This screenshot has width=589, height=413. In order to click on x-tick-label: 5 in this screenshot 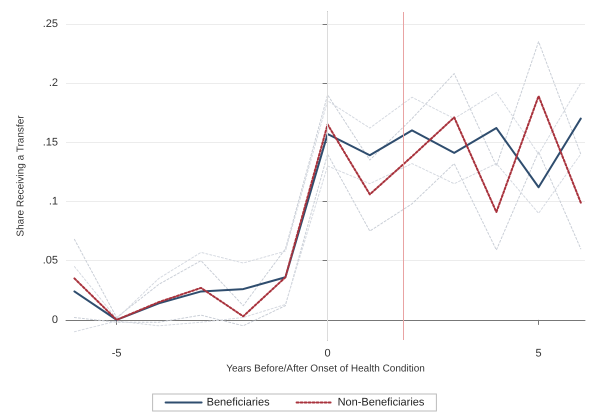, I will do `click(539, 354)`.